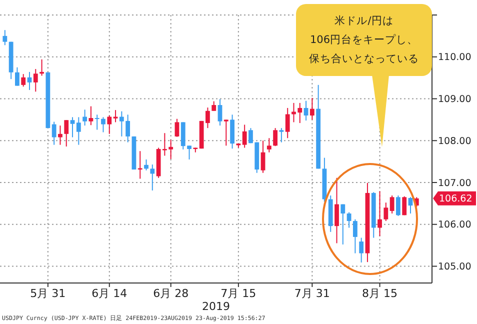  What do you see at coordinates (364, 20) in the screenshot?
I see `annotation: 米ドル/円は` at bounding box center [364, 20].